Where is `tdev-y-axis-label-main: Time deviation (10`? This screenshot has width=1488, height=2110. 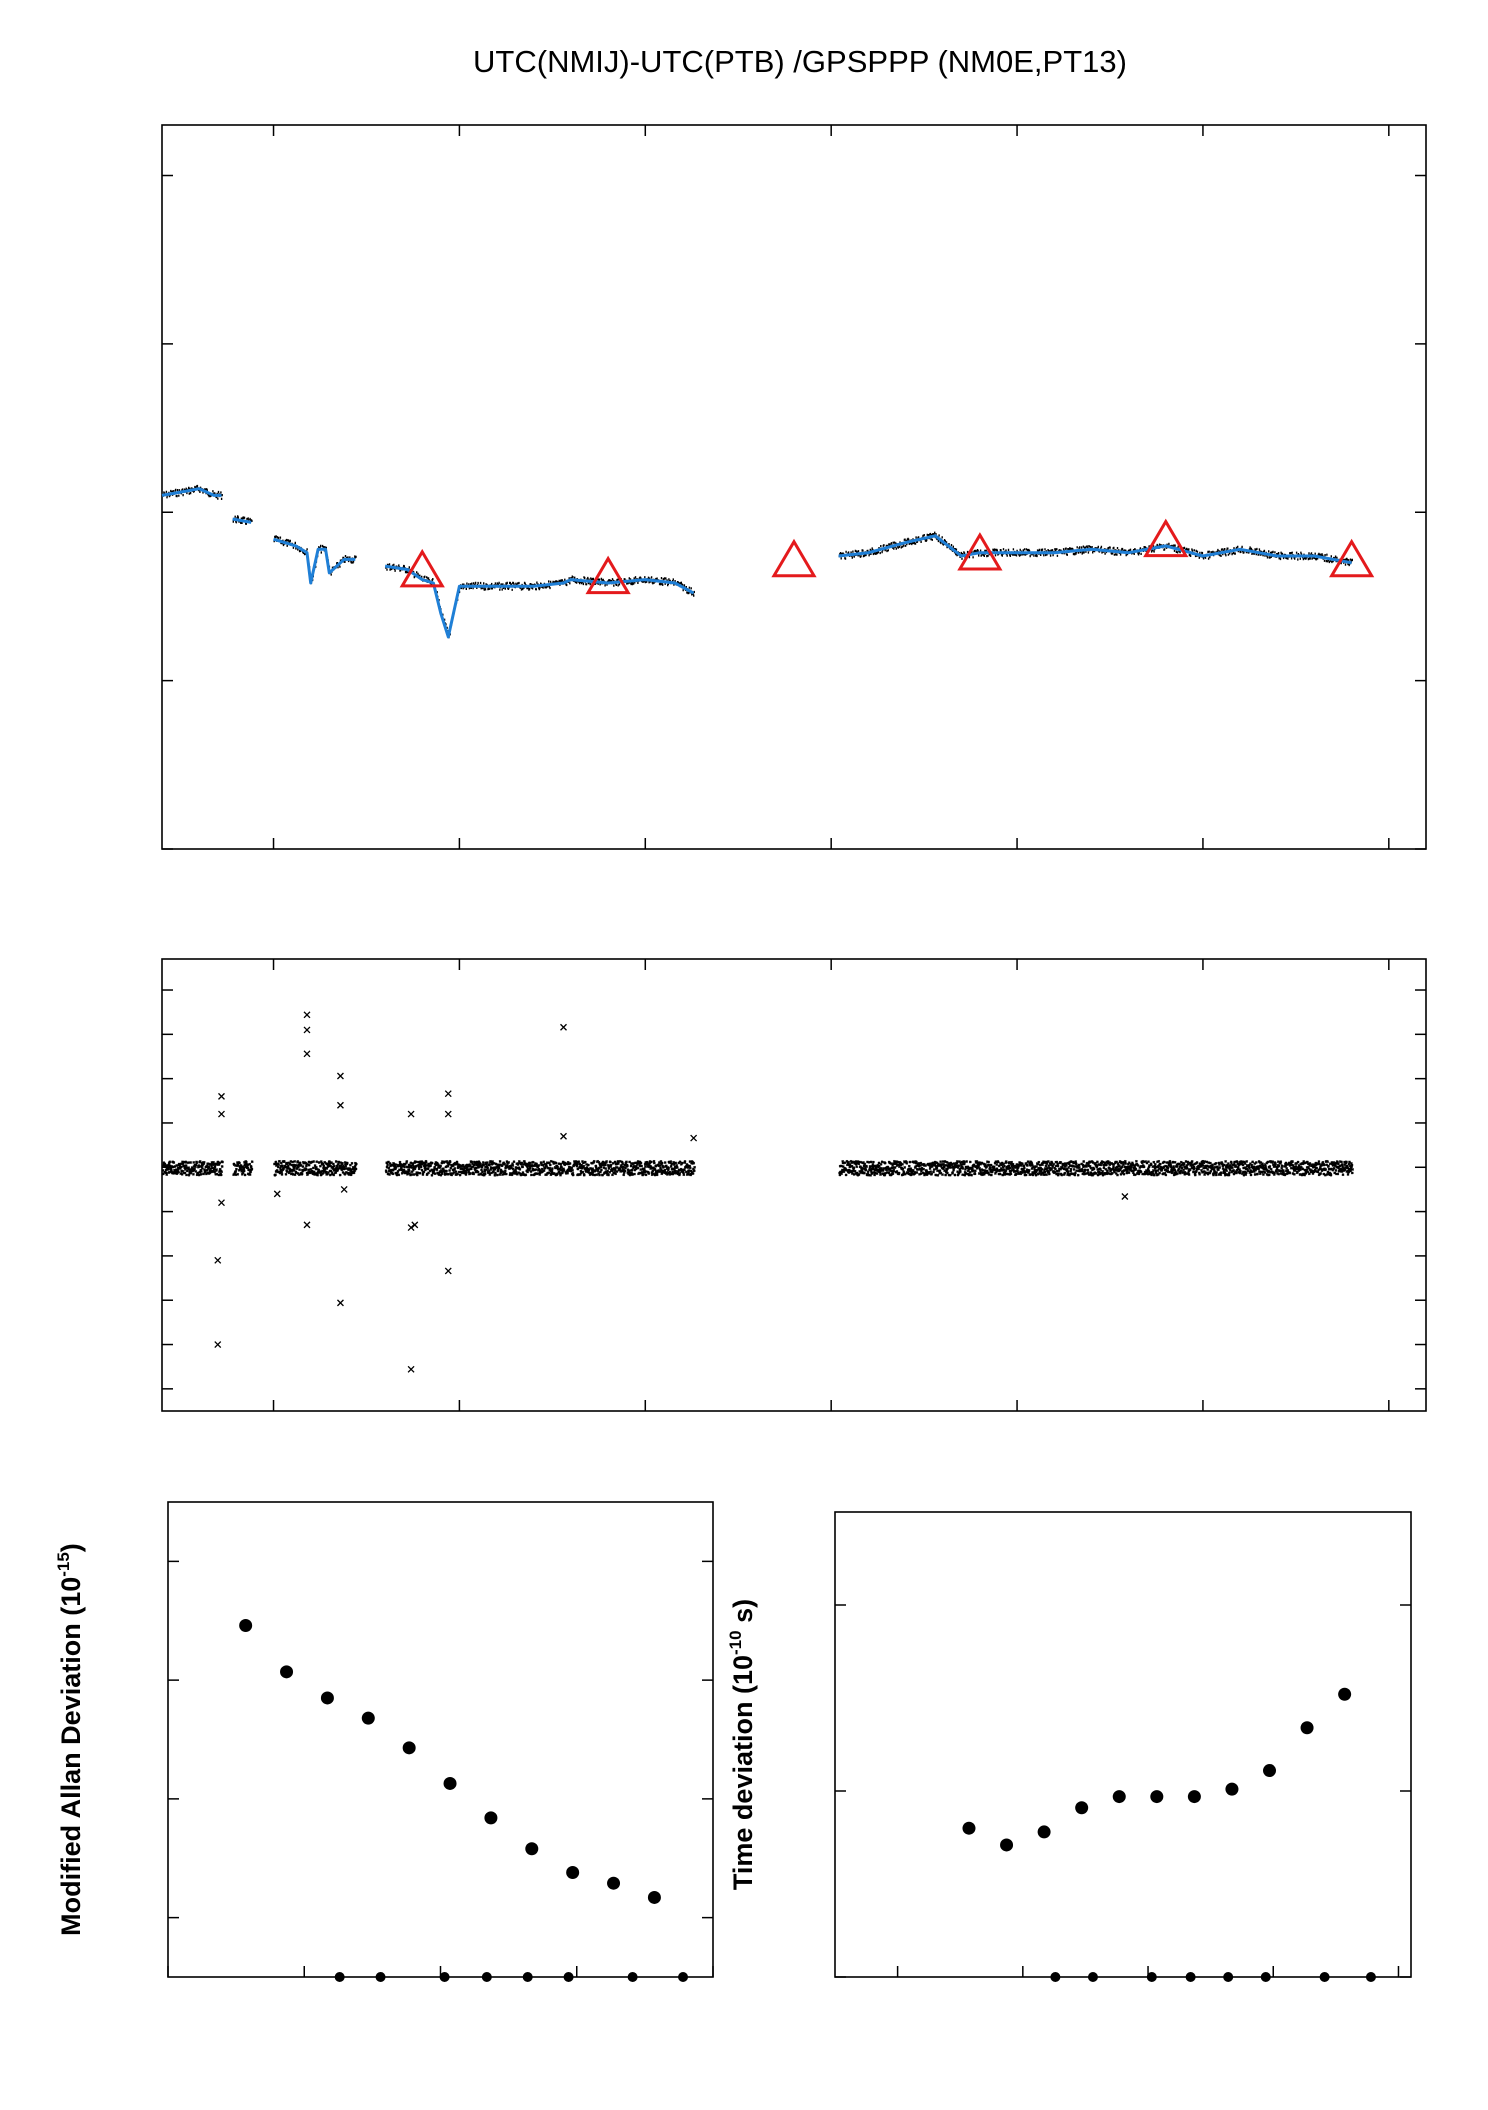 tdev-y-axis-label-main: Time deviation (10 is located at coordinates (743, 1772).